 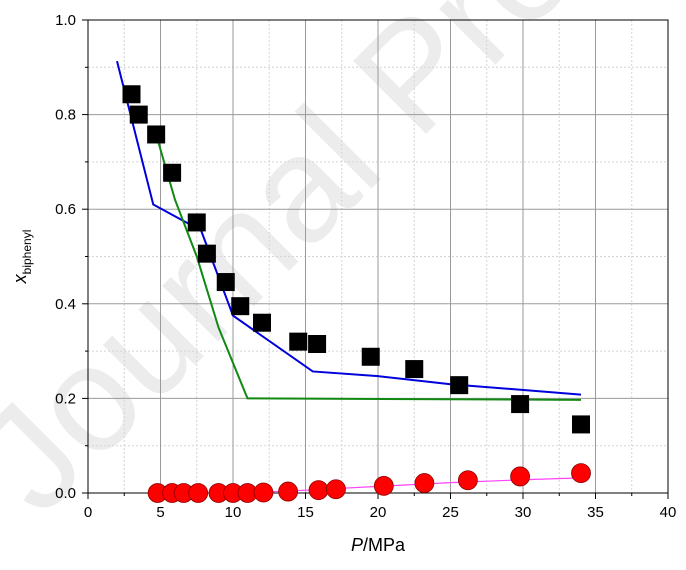 I want to click on x-tick-label: 20, so click(x=378, y=512).